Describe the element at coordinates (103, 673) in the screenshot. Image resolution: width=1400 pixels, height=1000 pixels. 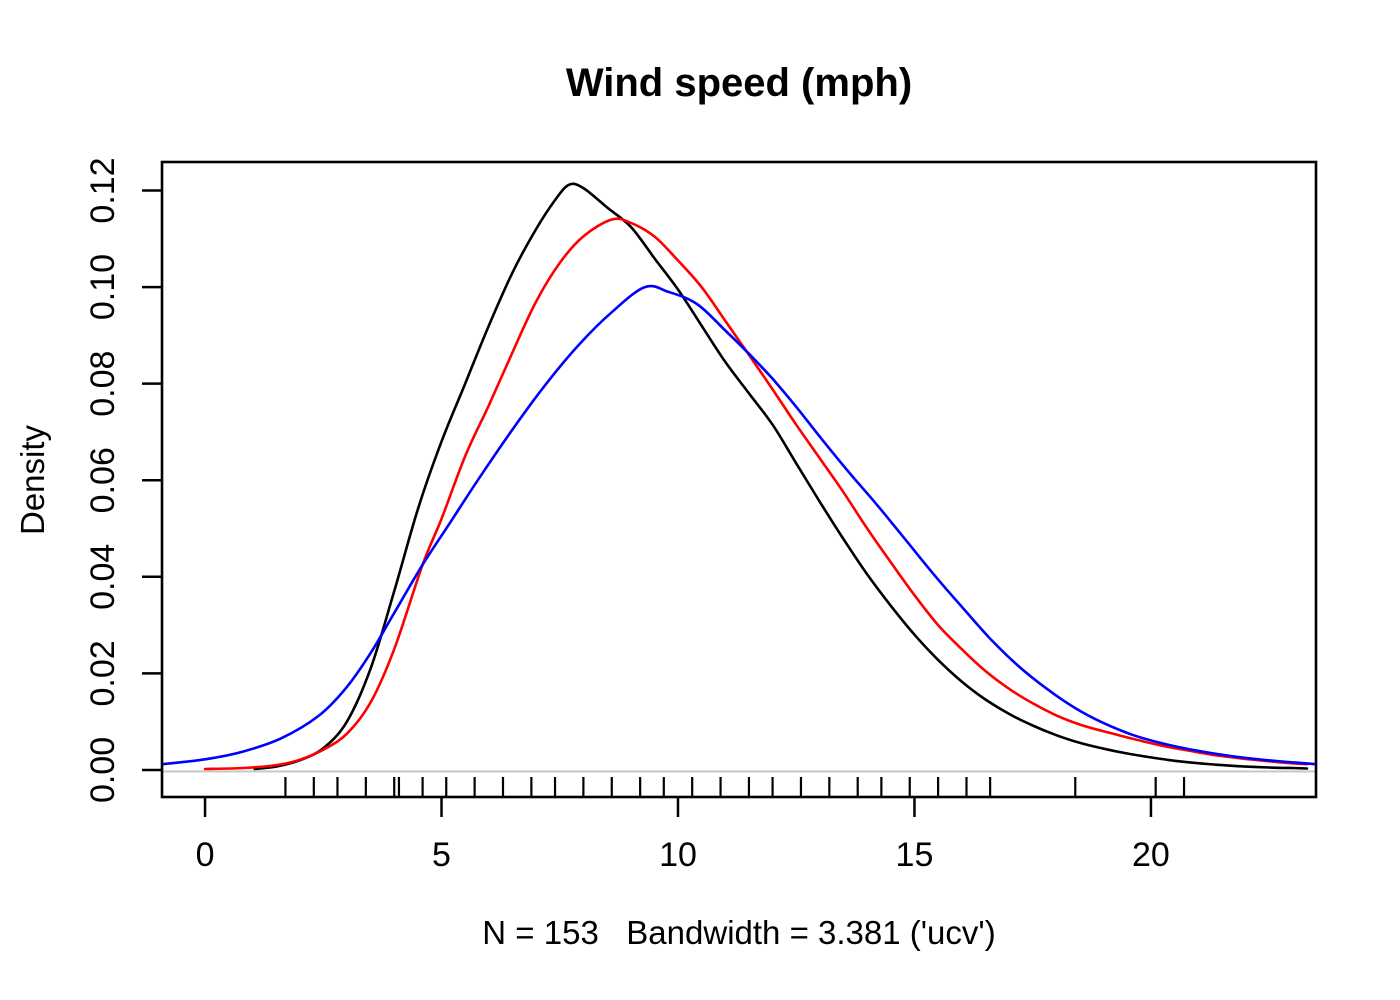
I see `y-tick-label: 0.02` at that location.